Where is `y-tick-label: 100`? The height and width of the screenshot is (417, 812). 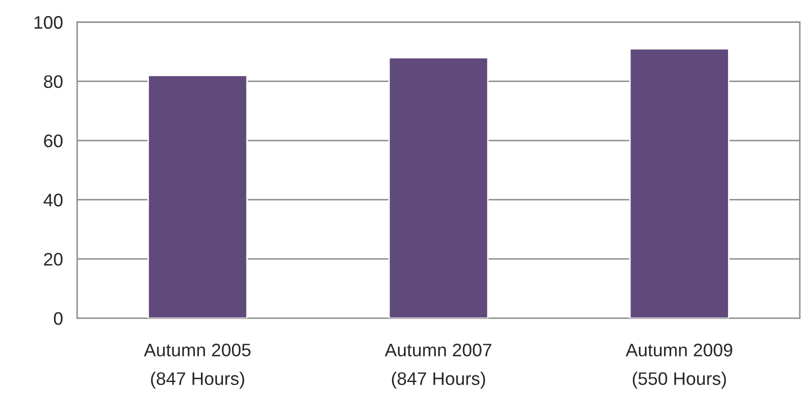
y-tick-label: 100 is located at coordinates (48, 22).